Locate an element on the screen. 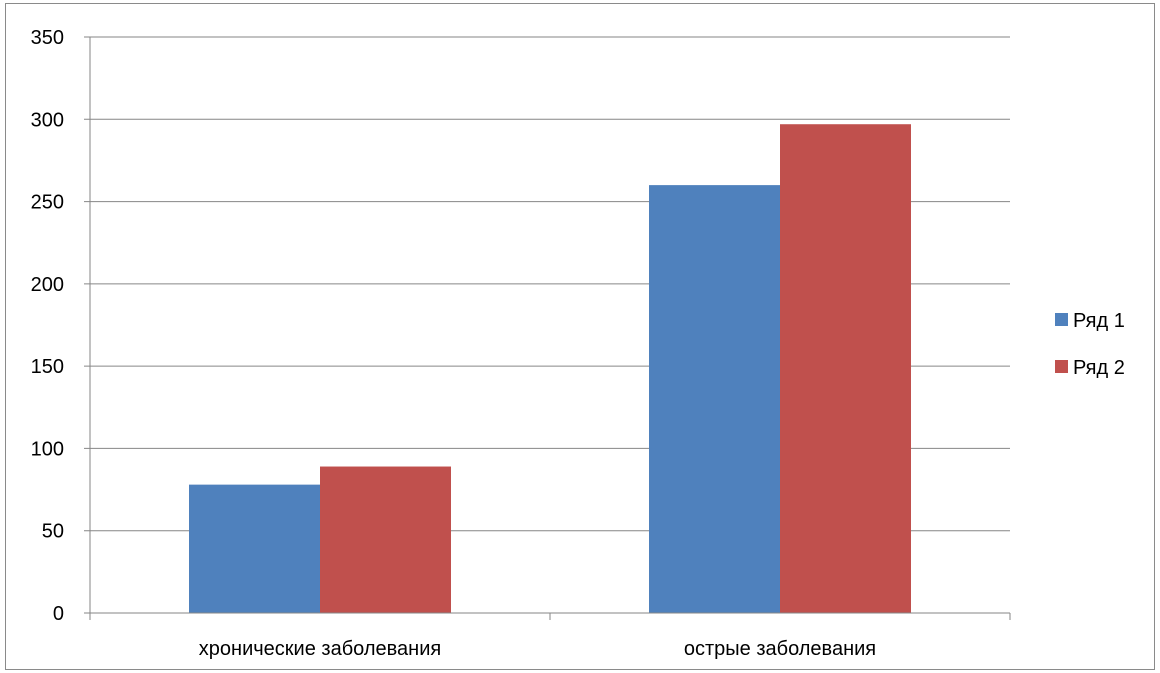 This screenshot has width=1160, height=673. y-tick-label: 300 is located at coordinates (47, 120).